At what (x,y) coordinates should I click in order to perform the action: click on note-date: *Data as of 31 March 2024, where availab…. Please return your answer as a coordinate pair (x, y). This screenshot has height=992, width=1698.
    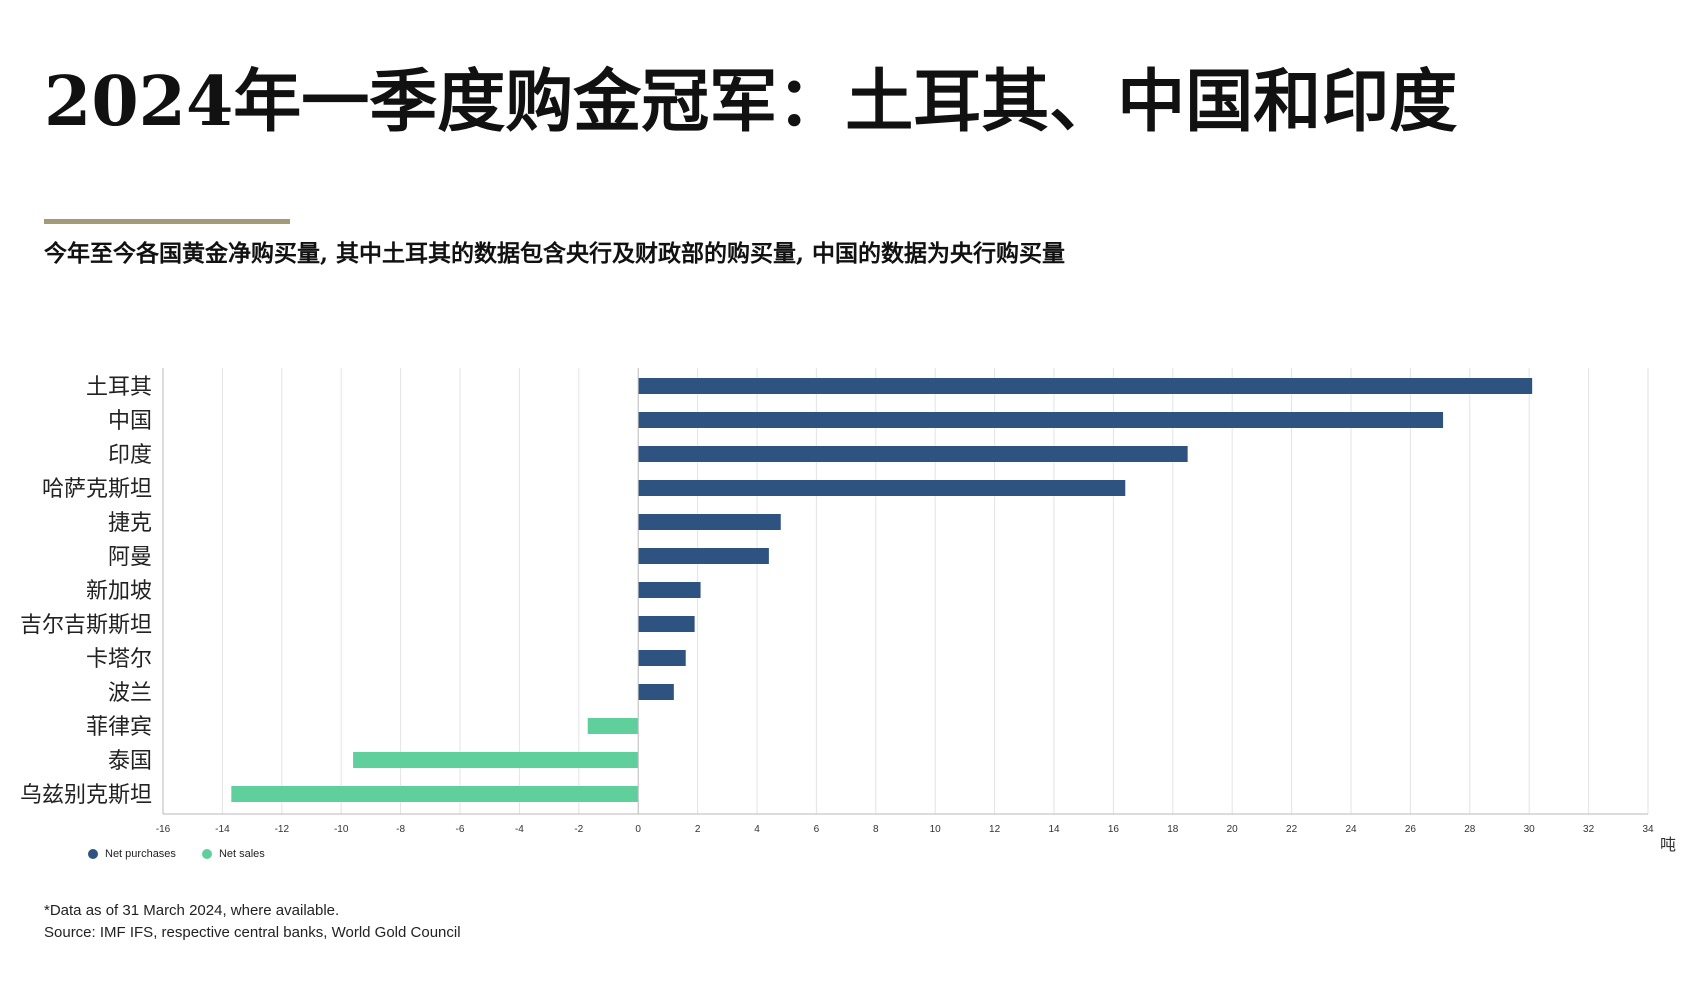
    Looking at the image, I should click on (192, 910).